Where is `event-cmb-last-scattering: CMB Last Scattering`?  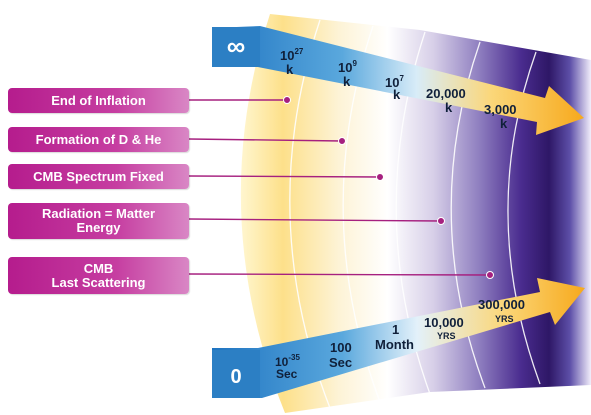 event-cmb-last-scattering: CMB Last Scattering is located at coordinates (98, 275).